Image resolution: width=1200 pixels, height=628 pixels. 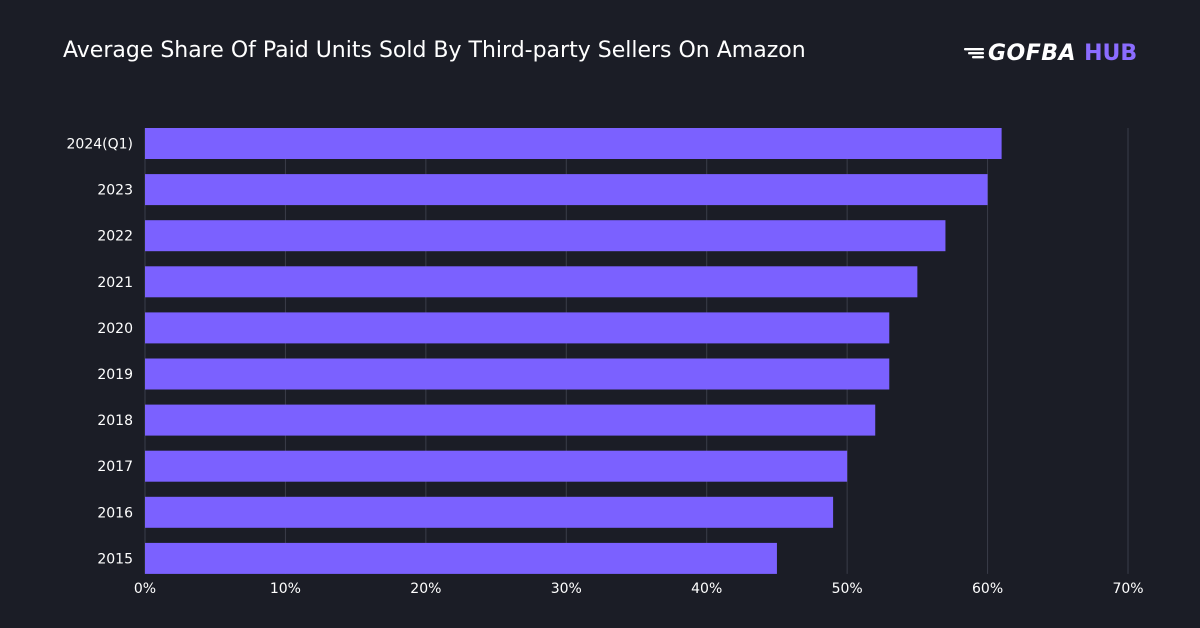 What do you see at coordinates (115, 421) in the screenshot?
I see `y-category-label: 2018` at bounding box center [115, 421].